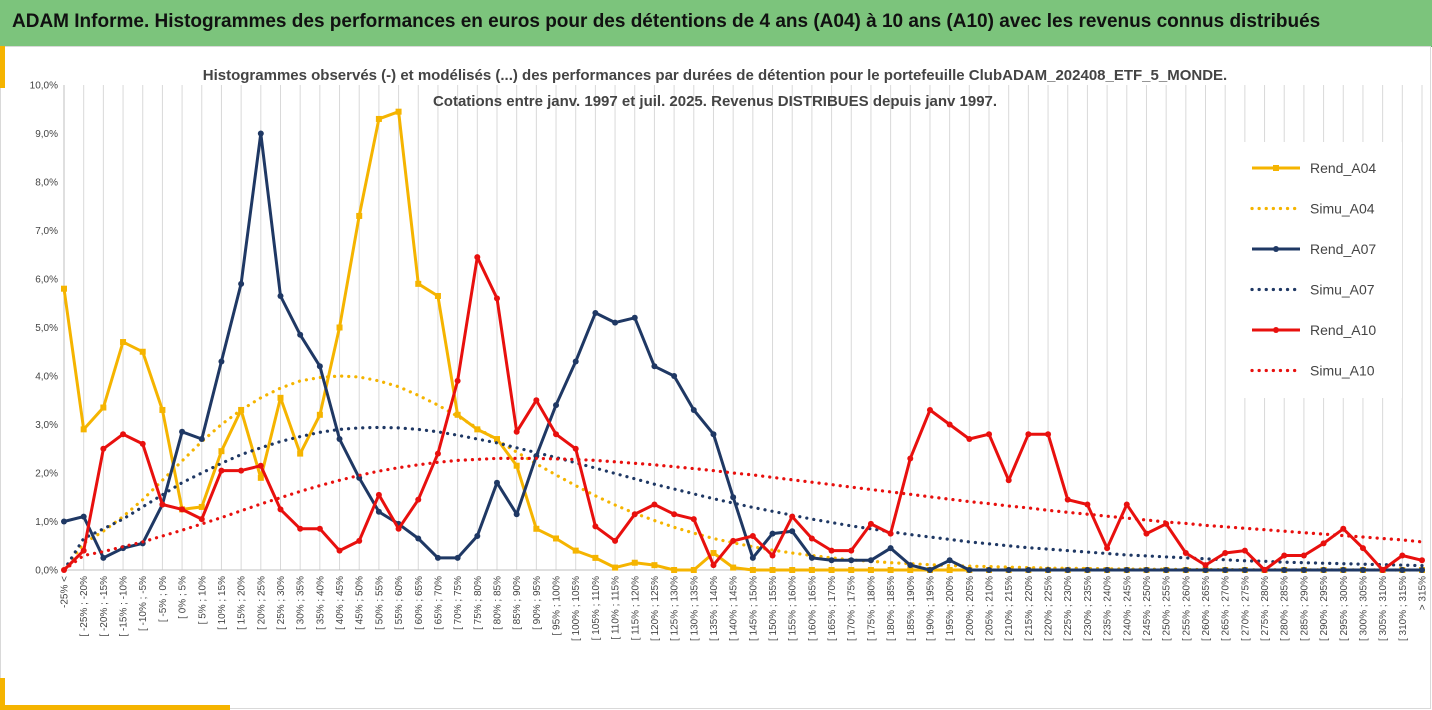 This screenshot has width=1432, height=710. I want to click on x-tick-label: [ 300% ; 305%, so click(1363, 608).